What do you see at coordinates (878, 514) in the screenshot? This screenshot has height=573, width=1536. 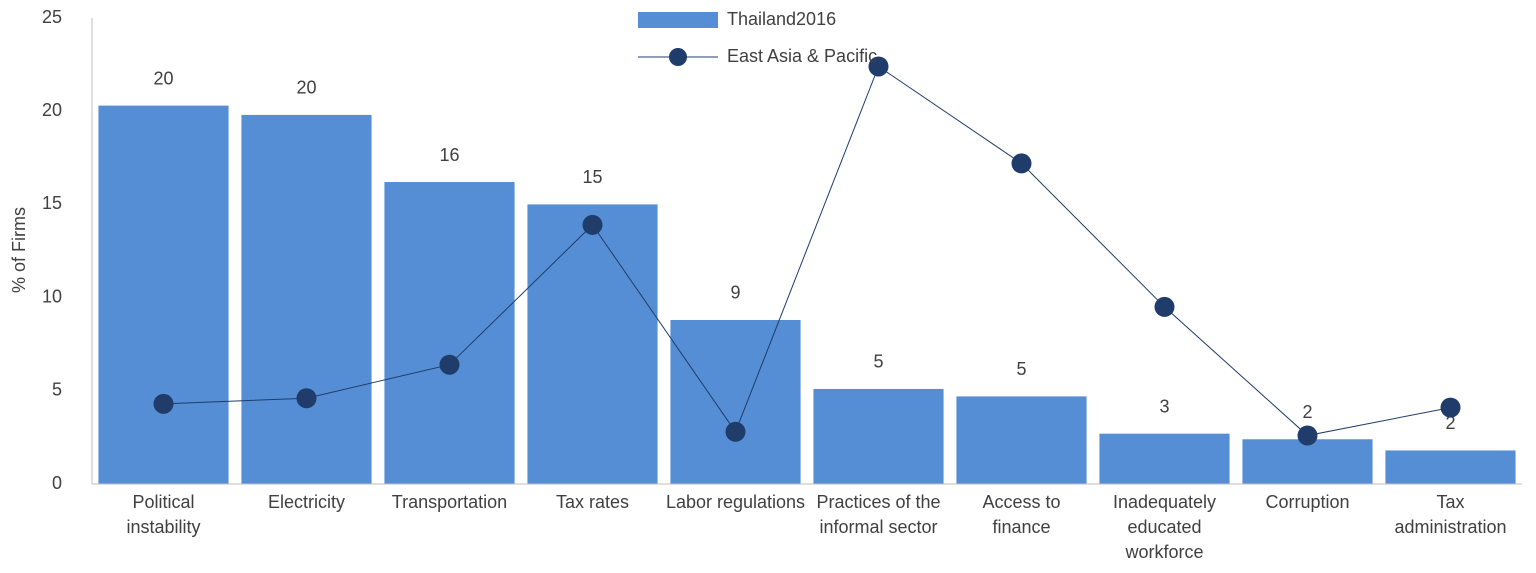 I see `x-tick-label: Practices of the informal sector` at bounding box center [878, 514].